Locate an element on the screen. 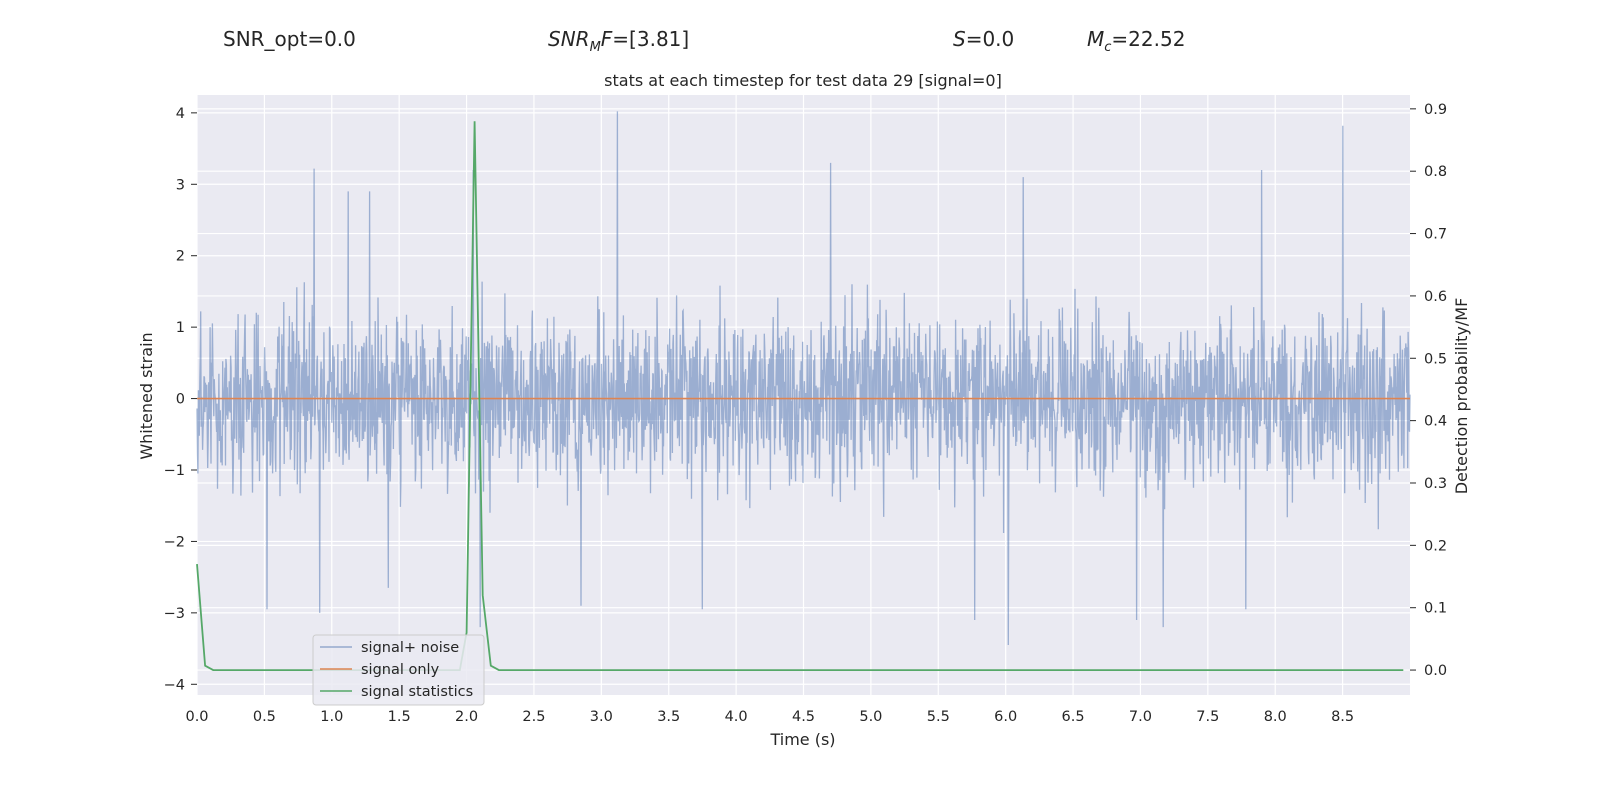 Image resolution: width=1600 pixels, height=800 pixels. x-tick-label: 7.0 is located at coordinates (1140, 717).